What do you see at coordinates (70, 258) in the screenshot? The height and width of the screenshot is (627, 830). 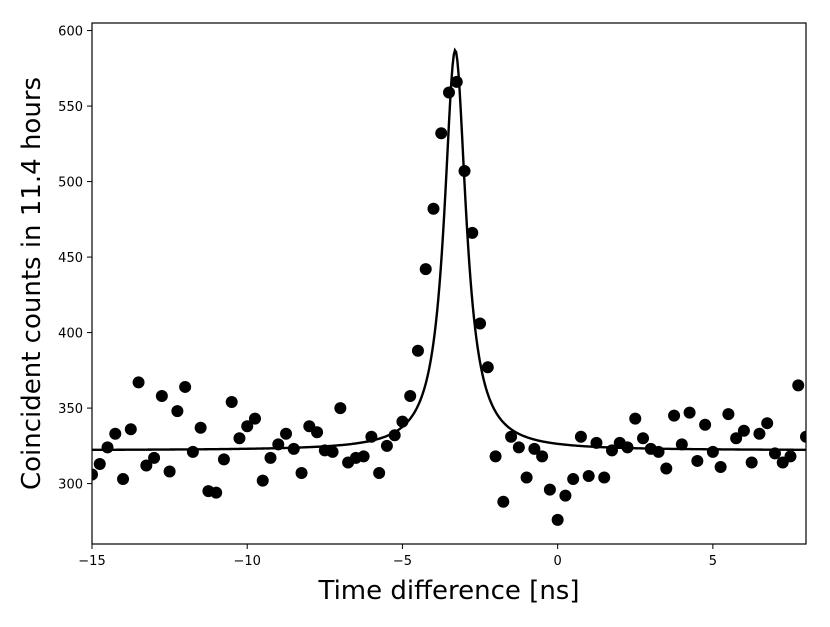 I see `y-tick-label: 450` at bounding box center [70, 258].